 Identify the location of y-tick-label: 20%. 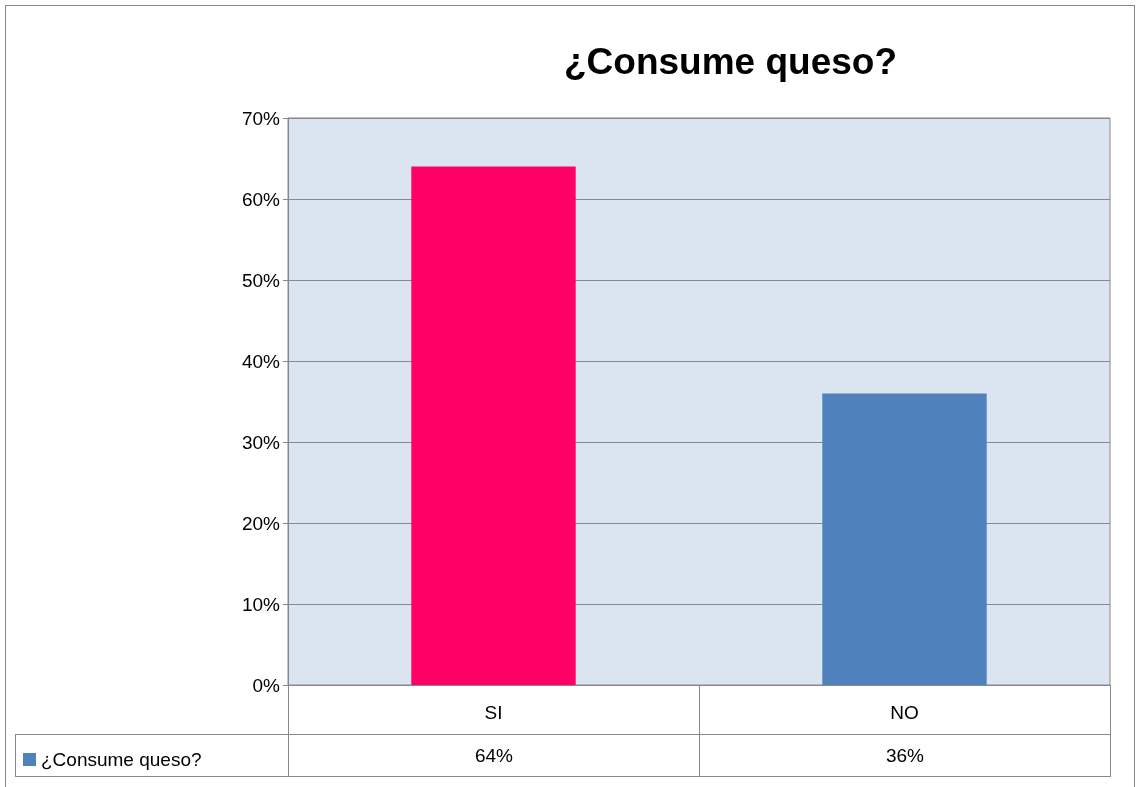
(261, 523).